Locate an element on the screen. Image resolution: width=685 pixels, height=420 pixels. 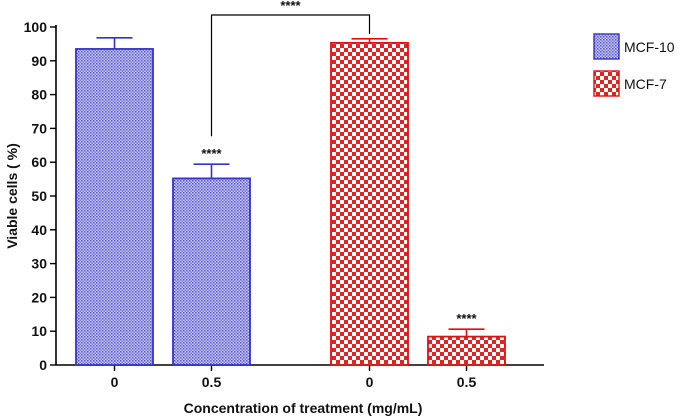
x-axis-title: Concentration of treatment (mg/mL) is located at coordinates (303, 408).